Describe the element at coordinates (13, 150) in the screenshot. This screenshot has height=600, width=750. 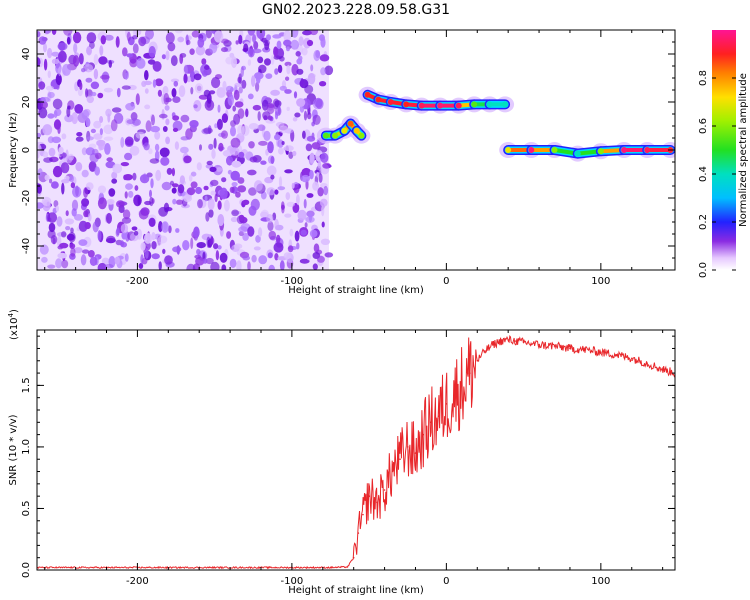
I see `spectrogram-y-axis-label: Frequency (Hz)` at that location.